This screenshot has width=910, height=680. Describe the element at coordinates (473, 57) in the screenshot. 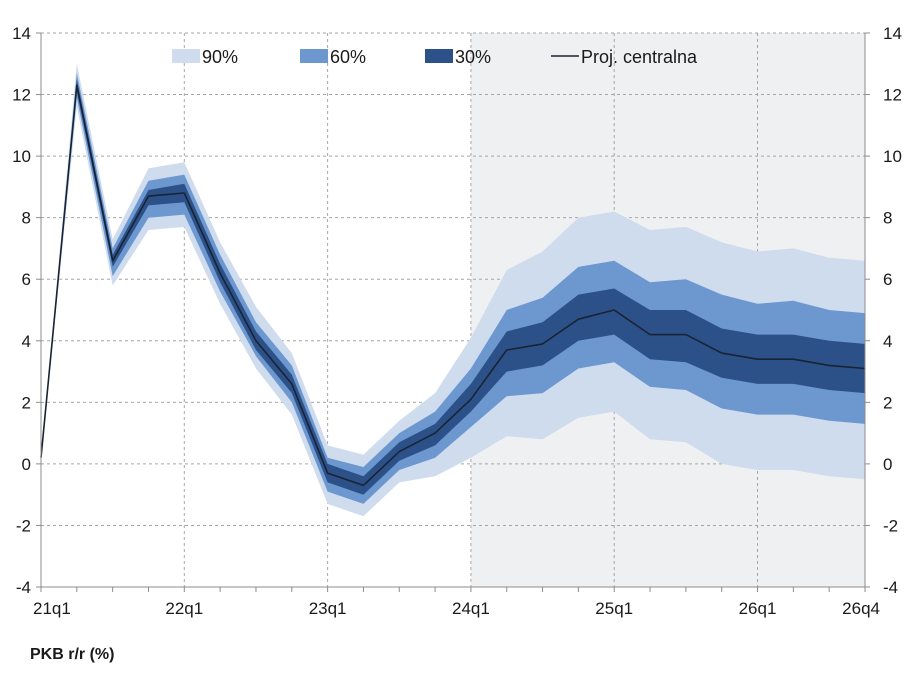

I see `legend-label: 30%` at that location.